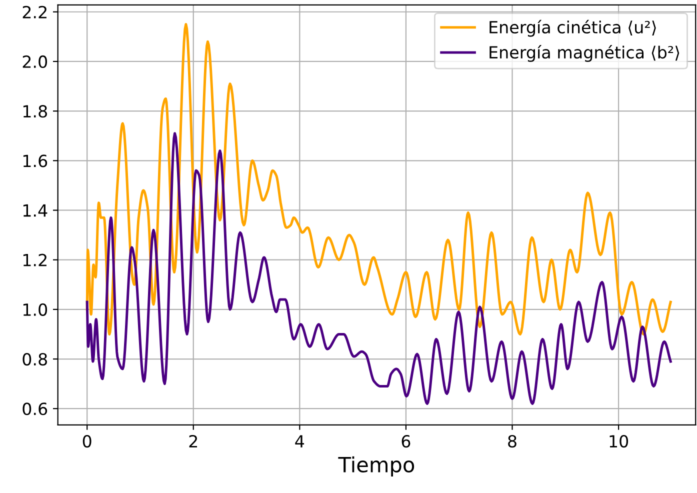 The width and height of the screenshot is (697, 493). I want to click on x-tick-label: 0, so click(87, 441).